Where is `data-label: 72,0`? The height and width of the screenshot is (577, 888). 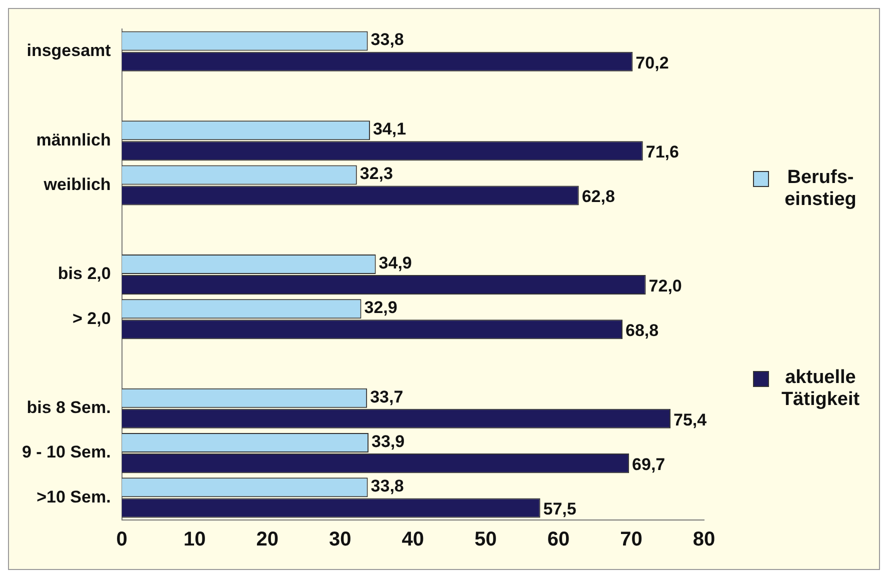
data-label: 72,0 is located at coordinates (665, 286).